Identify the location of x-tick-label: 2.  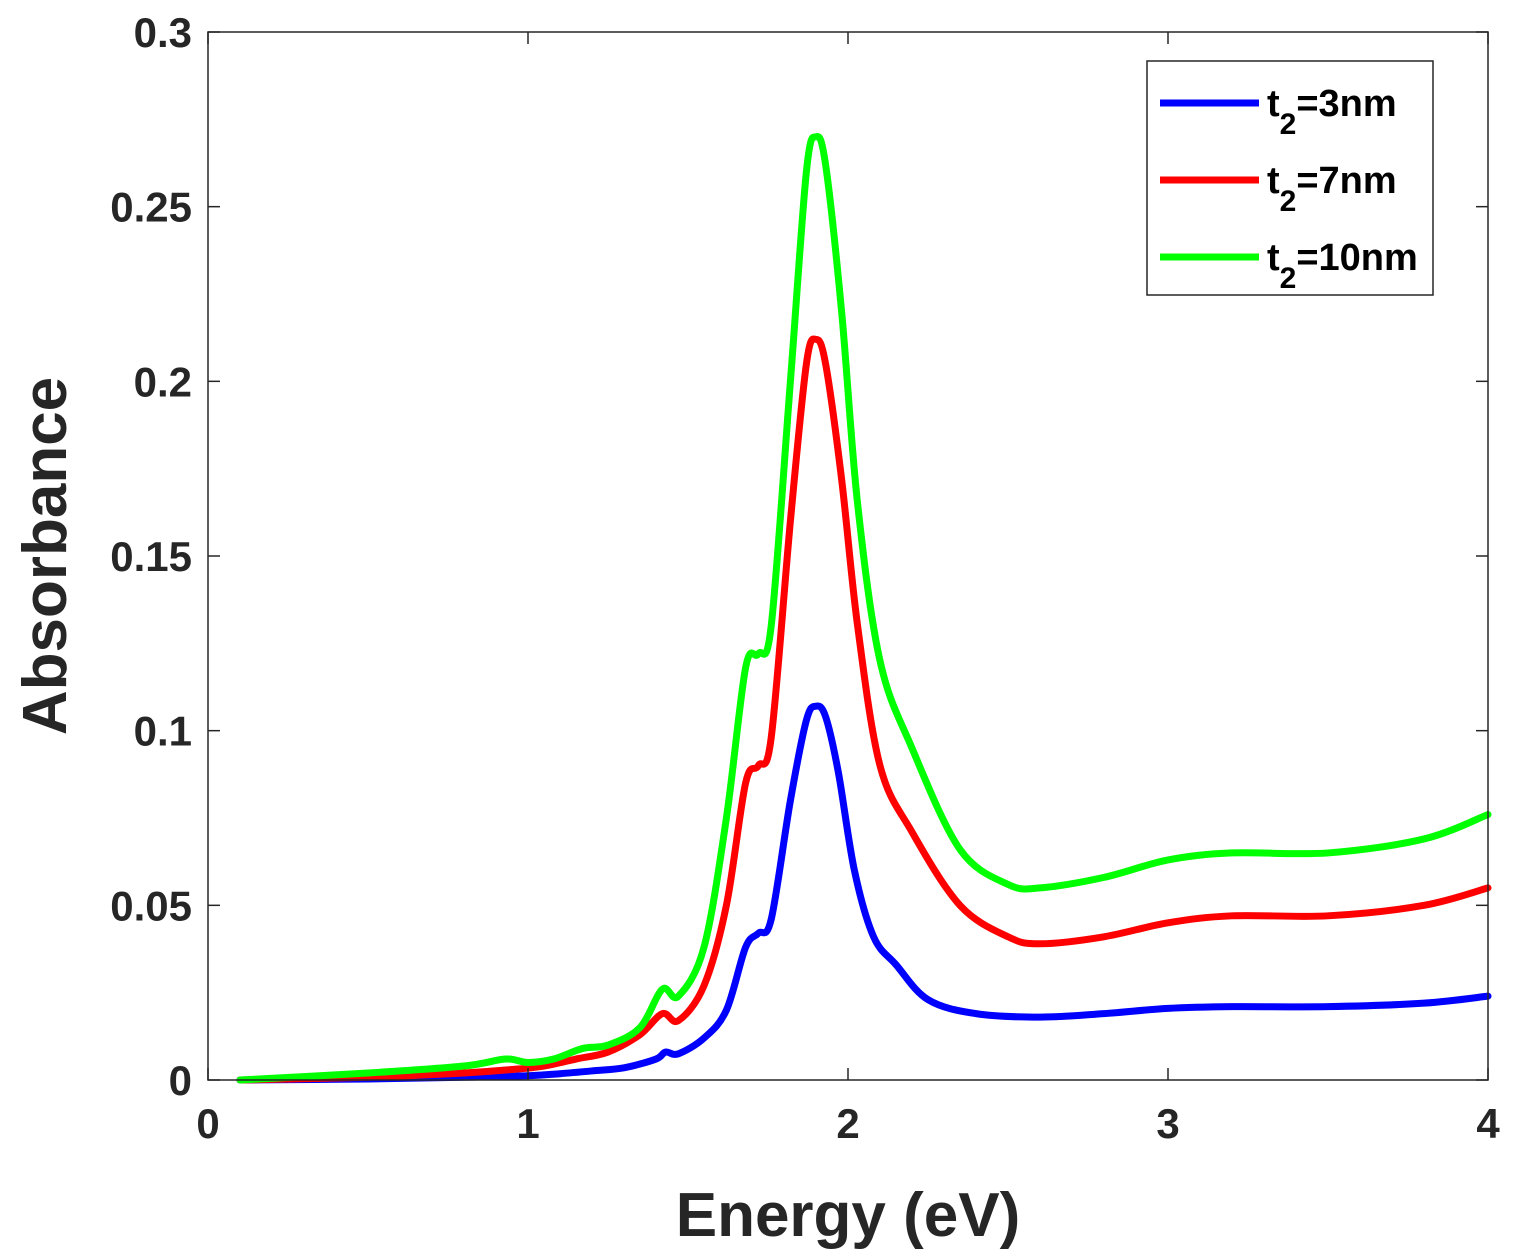
(847, 1123).